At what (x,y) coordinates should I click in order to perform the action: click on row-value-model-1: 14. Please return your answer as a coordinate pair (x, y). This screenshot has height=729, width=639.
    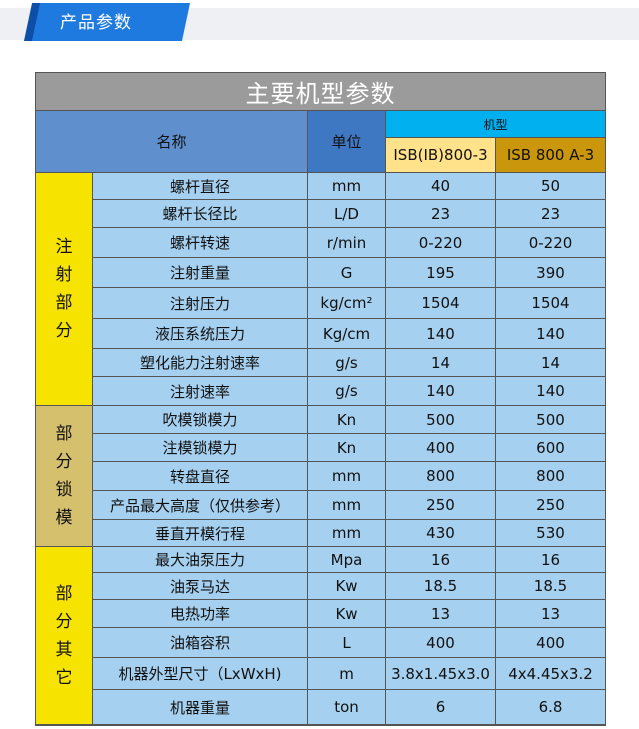
    Looking at the image, I should click on (441, 363).